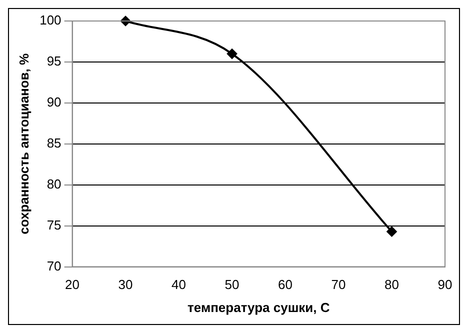 This screenshot has height=333, width=468. I want to click on y-tick-label: 70, so click(54, 266).